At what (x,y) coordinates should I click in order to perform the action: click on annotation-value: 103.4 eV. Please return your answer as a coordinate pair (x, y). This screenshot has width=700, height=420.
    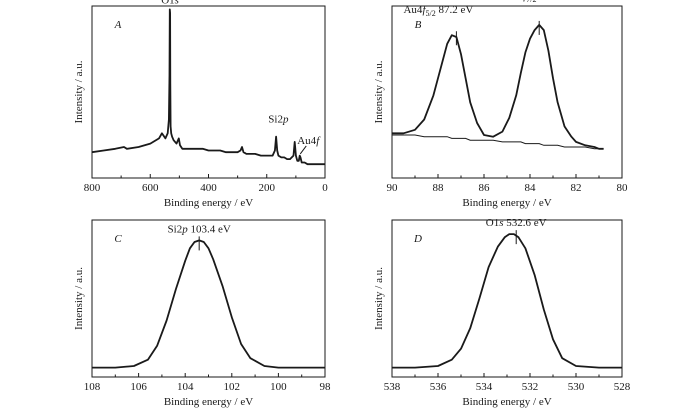
    Looking at the image, I should click on (209, 229).